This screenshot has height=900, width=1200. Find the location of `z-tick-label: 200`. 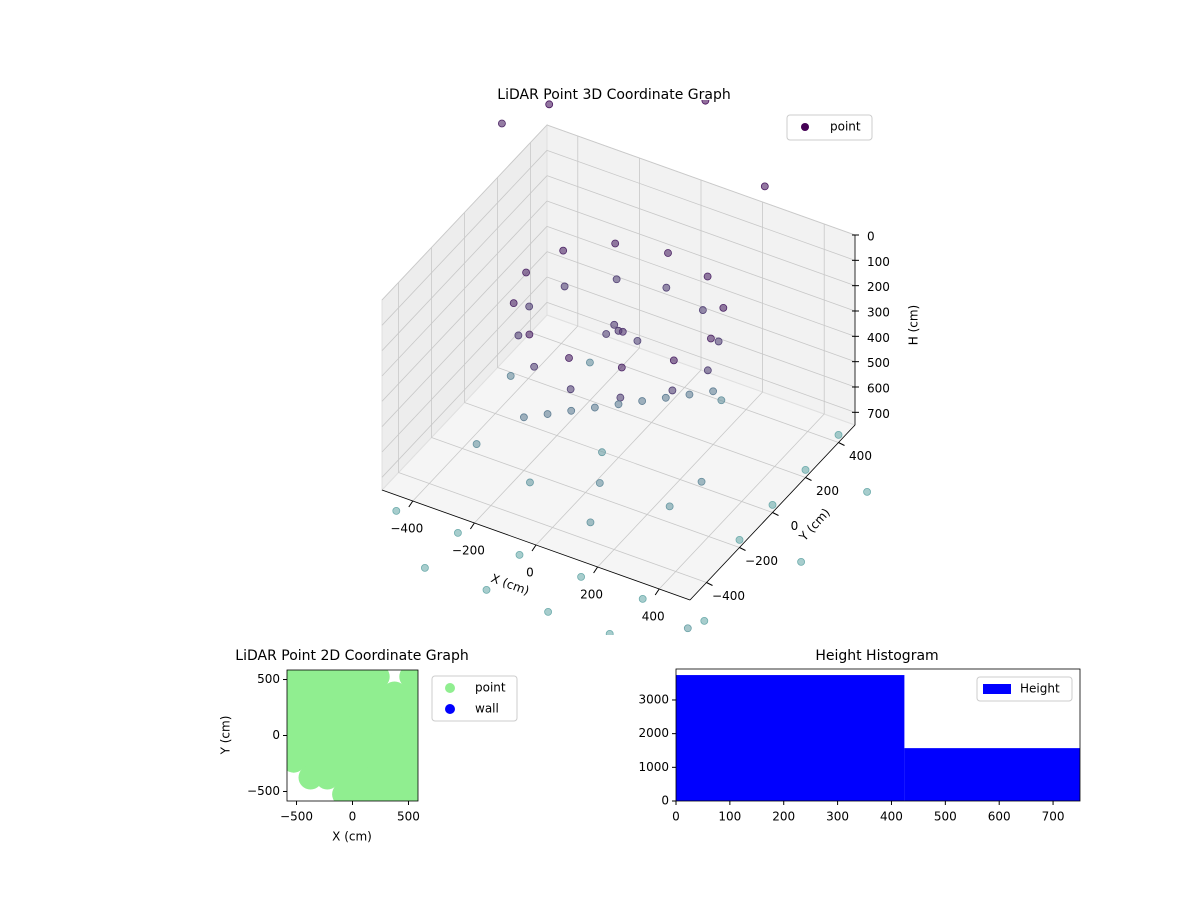

z-tick-label: 200 is located at coordinates (878, 287).